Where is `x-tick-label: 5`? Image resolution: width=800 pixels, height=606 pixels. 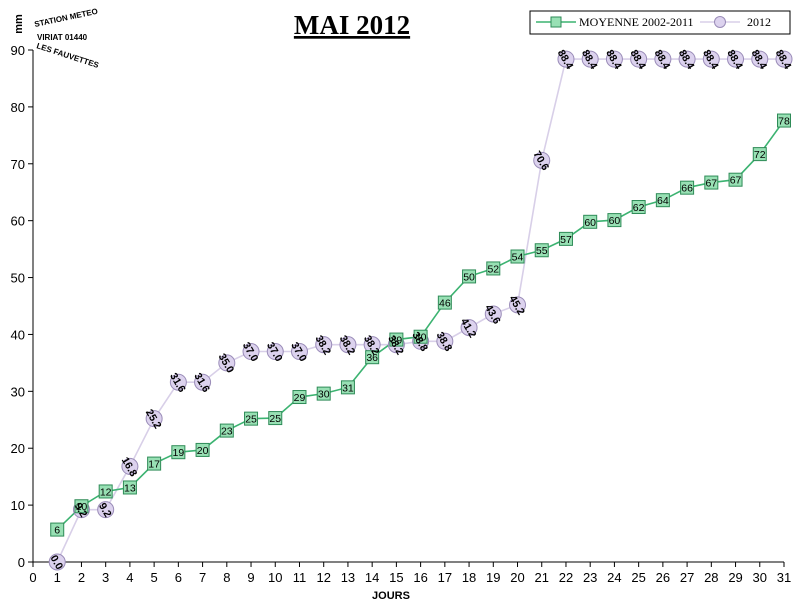
x-tick-label: 5 is located at coordinates (154, 577).